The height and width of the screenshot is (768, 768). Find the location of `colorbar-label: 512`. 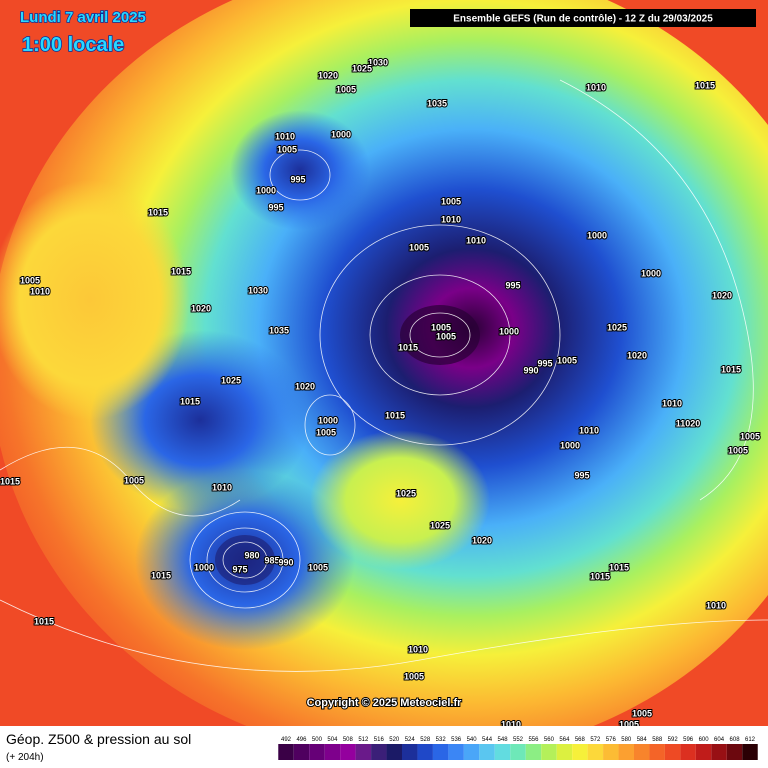

colorbar-label: 512 is located at coordinates (363, 740).